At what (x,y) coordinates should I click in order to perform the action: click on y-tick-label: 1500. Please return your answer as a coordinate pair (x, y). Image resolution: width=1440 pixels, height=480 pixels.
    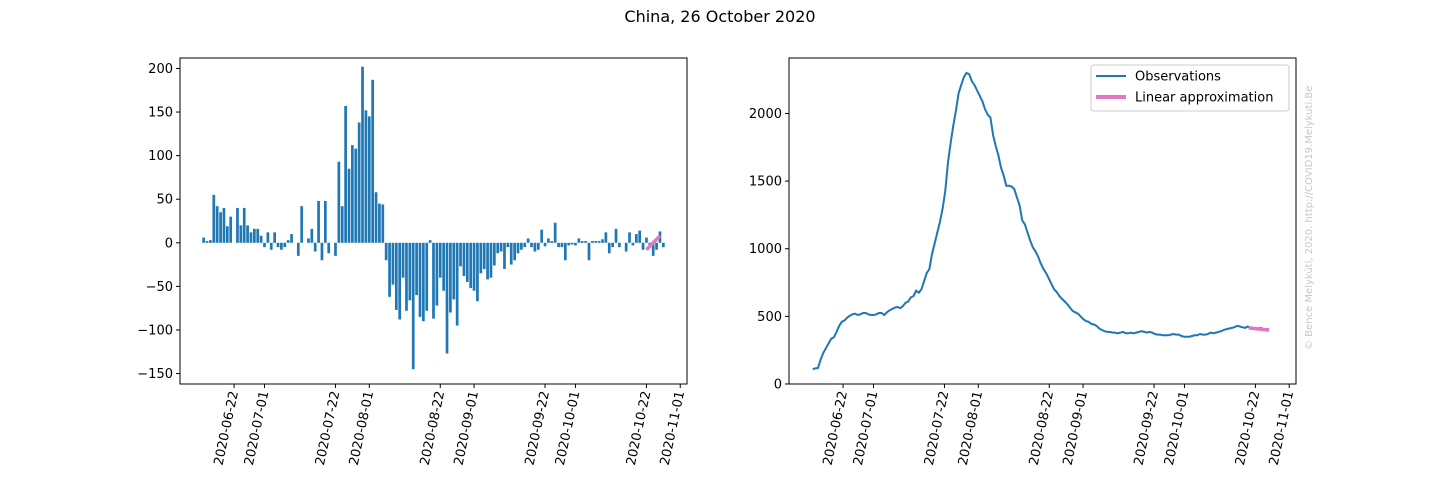
    Looking at the image, I should click on (765, 182).